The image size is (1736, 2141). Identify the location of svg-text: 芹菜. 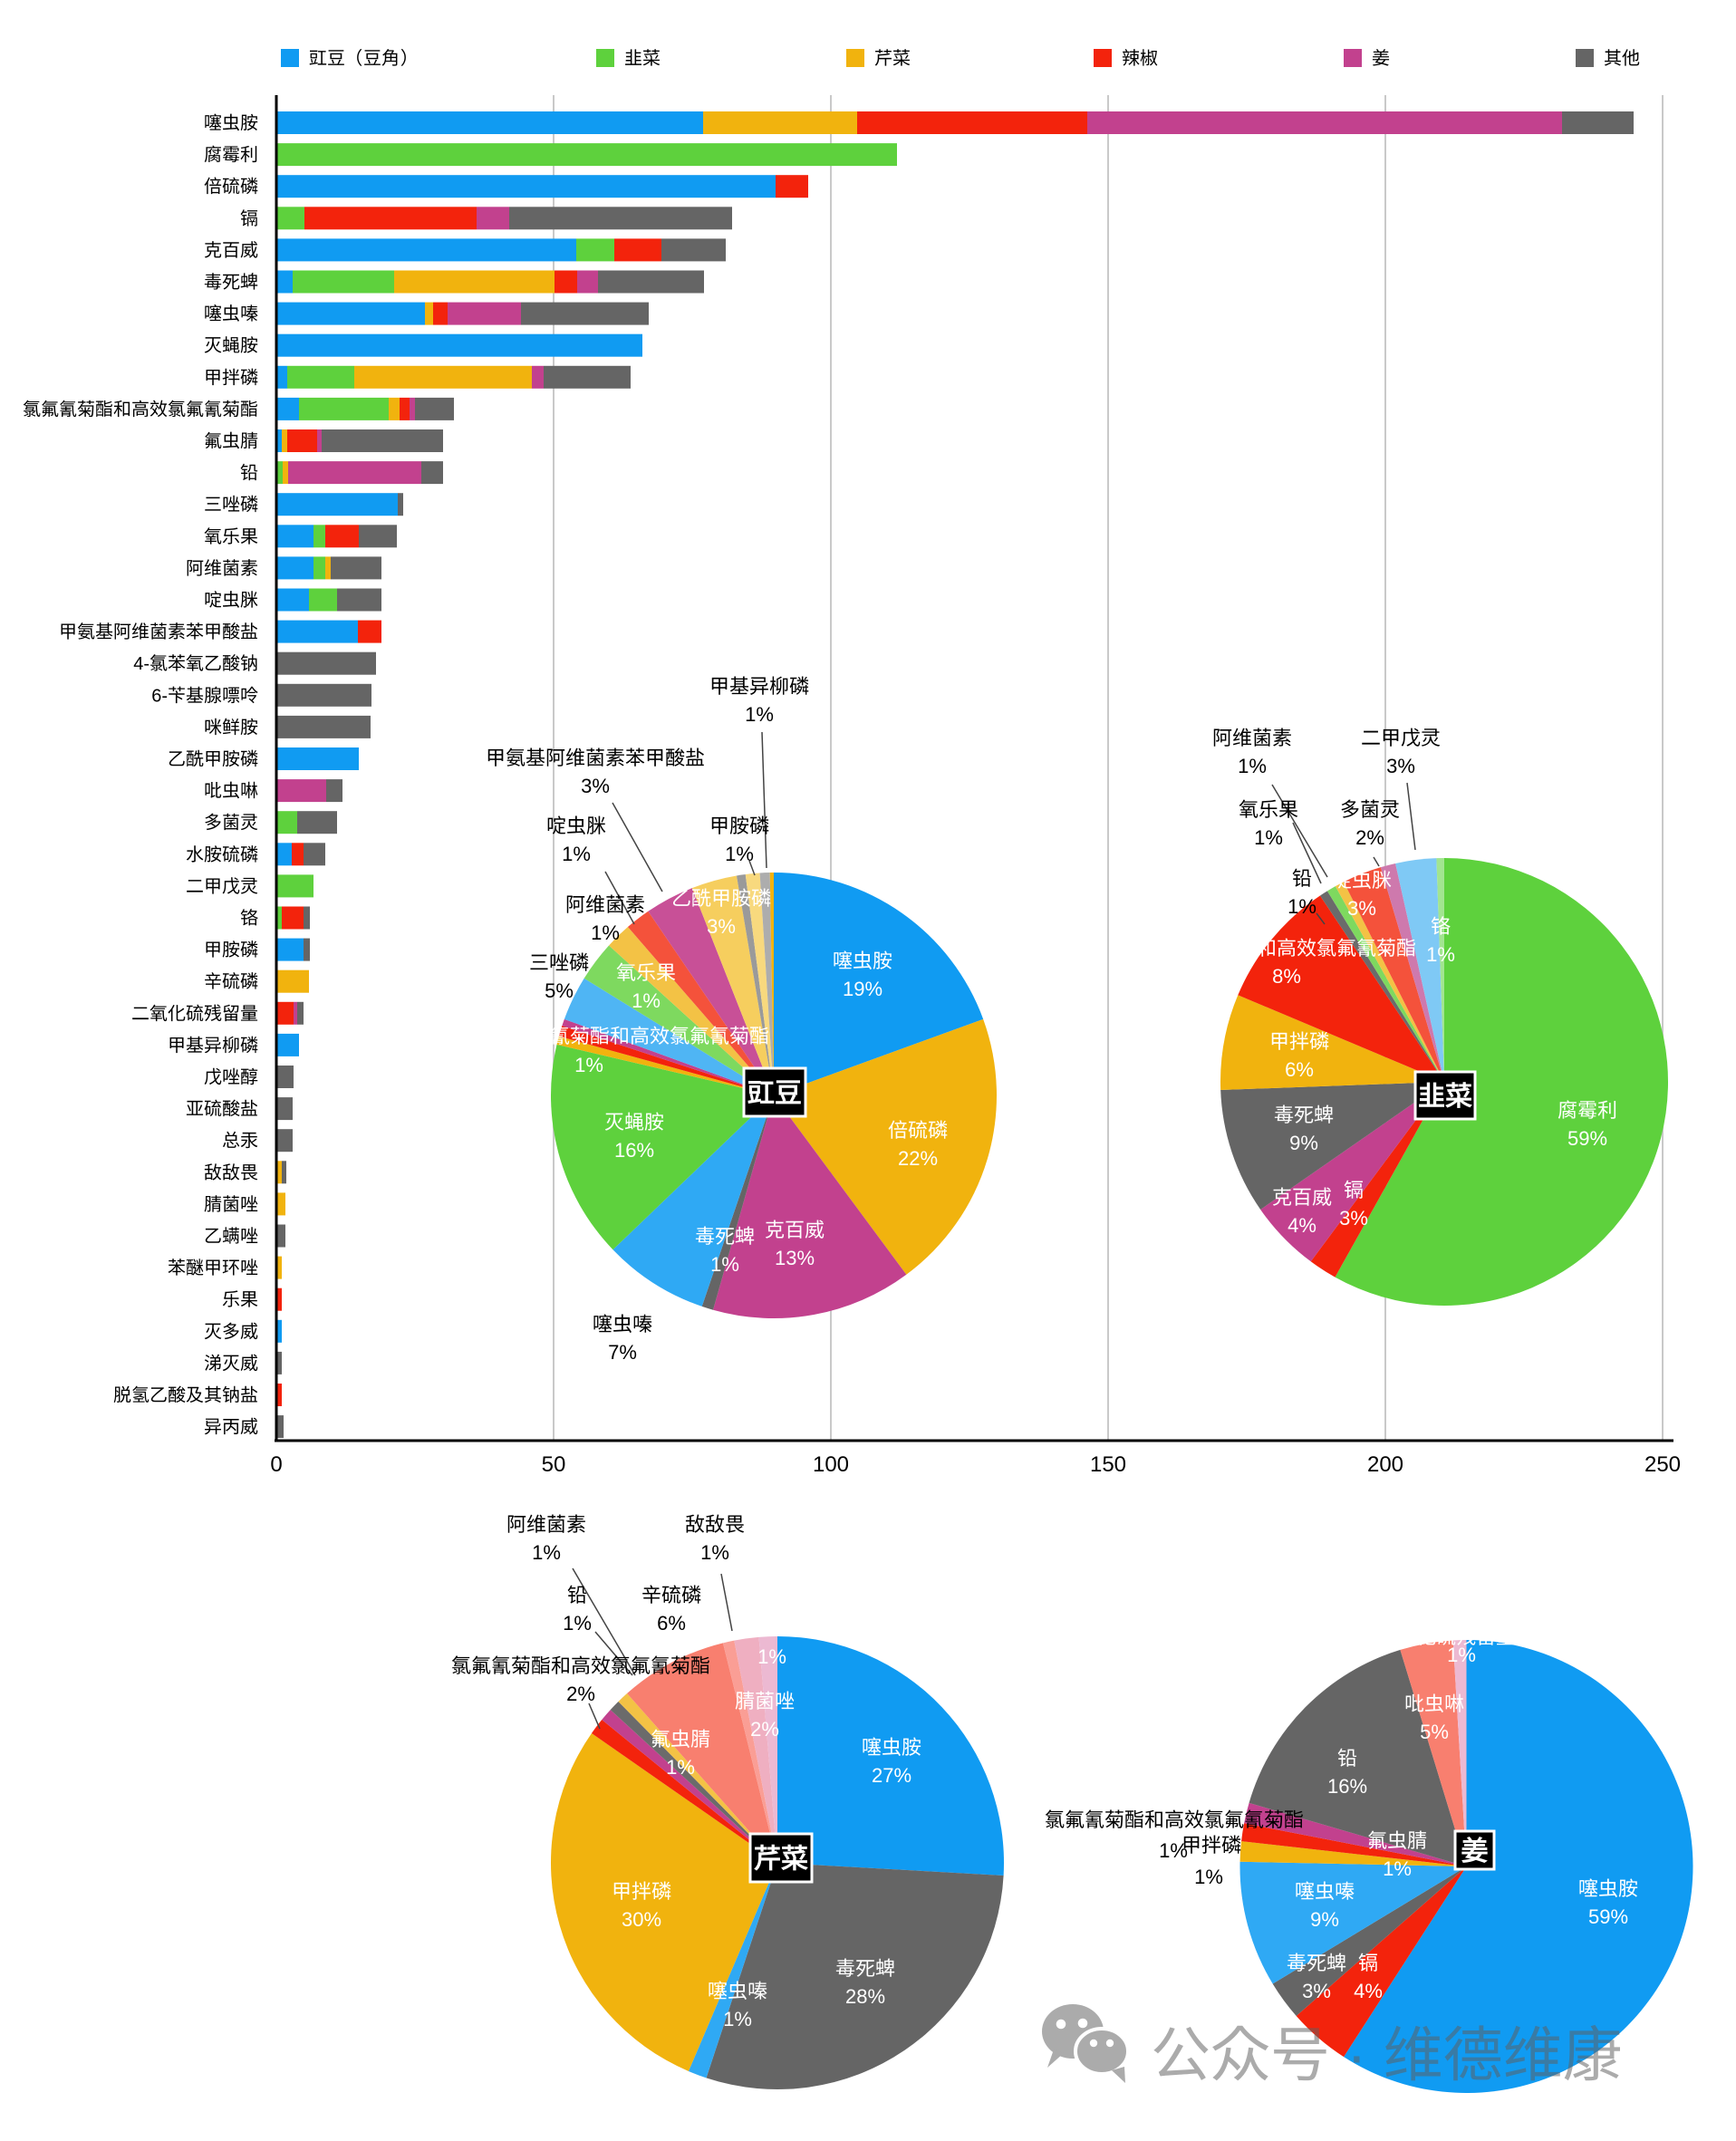
(892, 59).